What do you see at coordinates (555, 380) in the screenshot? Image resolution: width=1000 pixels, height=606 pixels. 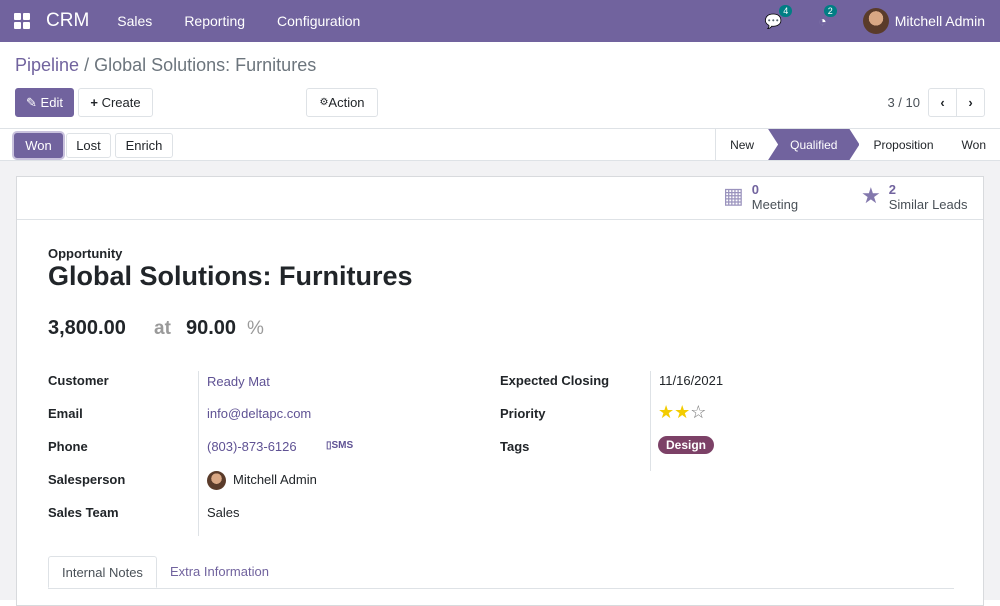 I see `expected-closing-label: Expected Closing` at bounding box center [555, 380].